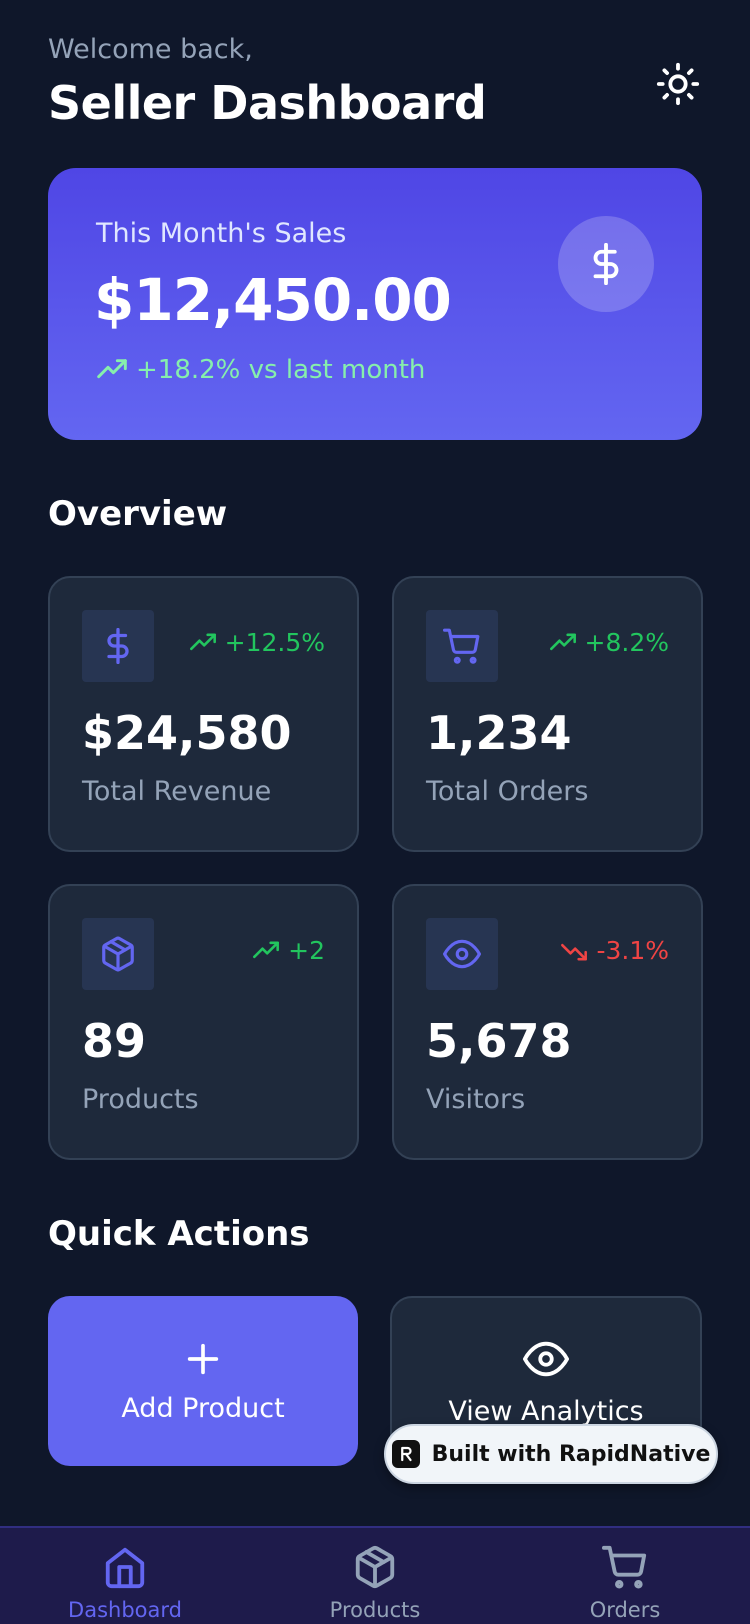  What do you see at coordinates (203, 1022) in the screenshot?
I see `stat-card-products: +2 89 Products` at bounding box center [203, 1022].